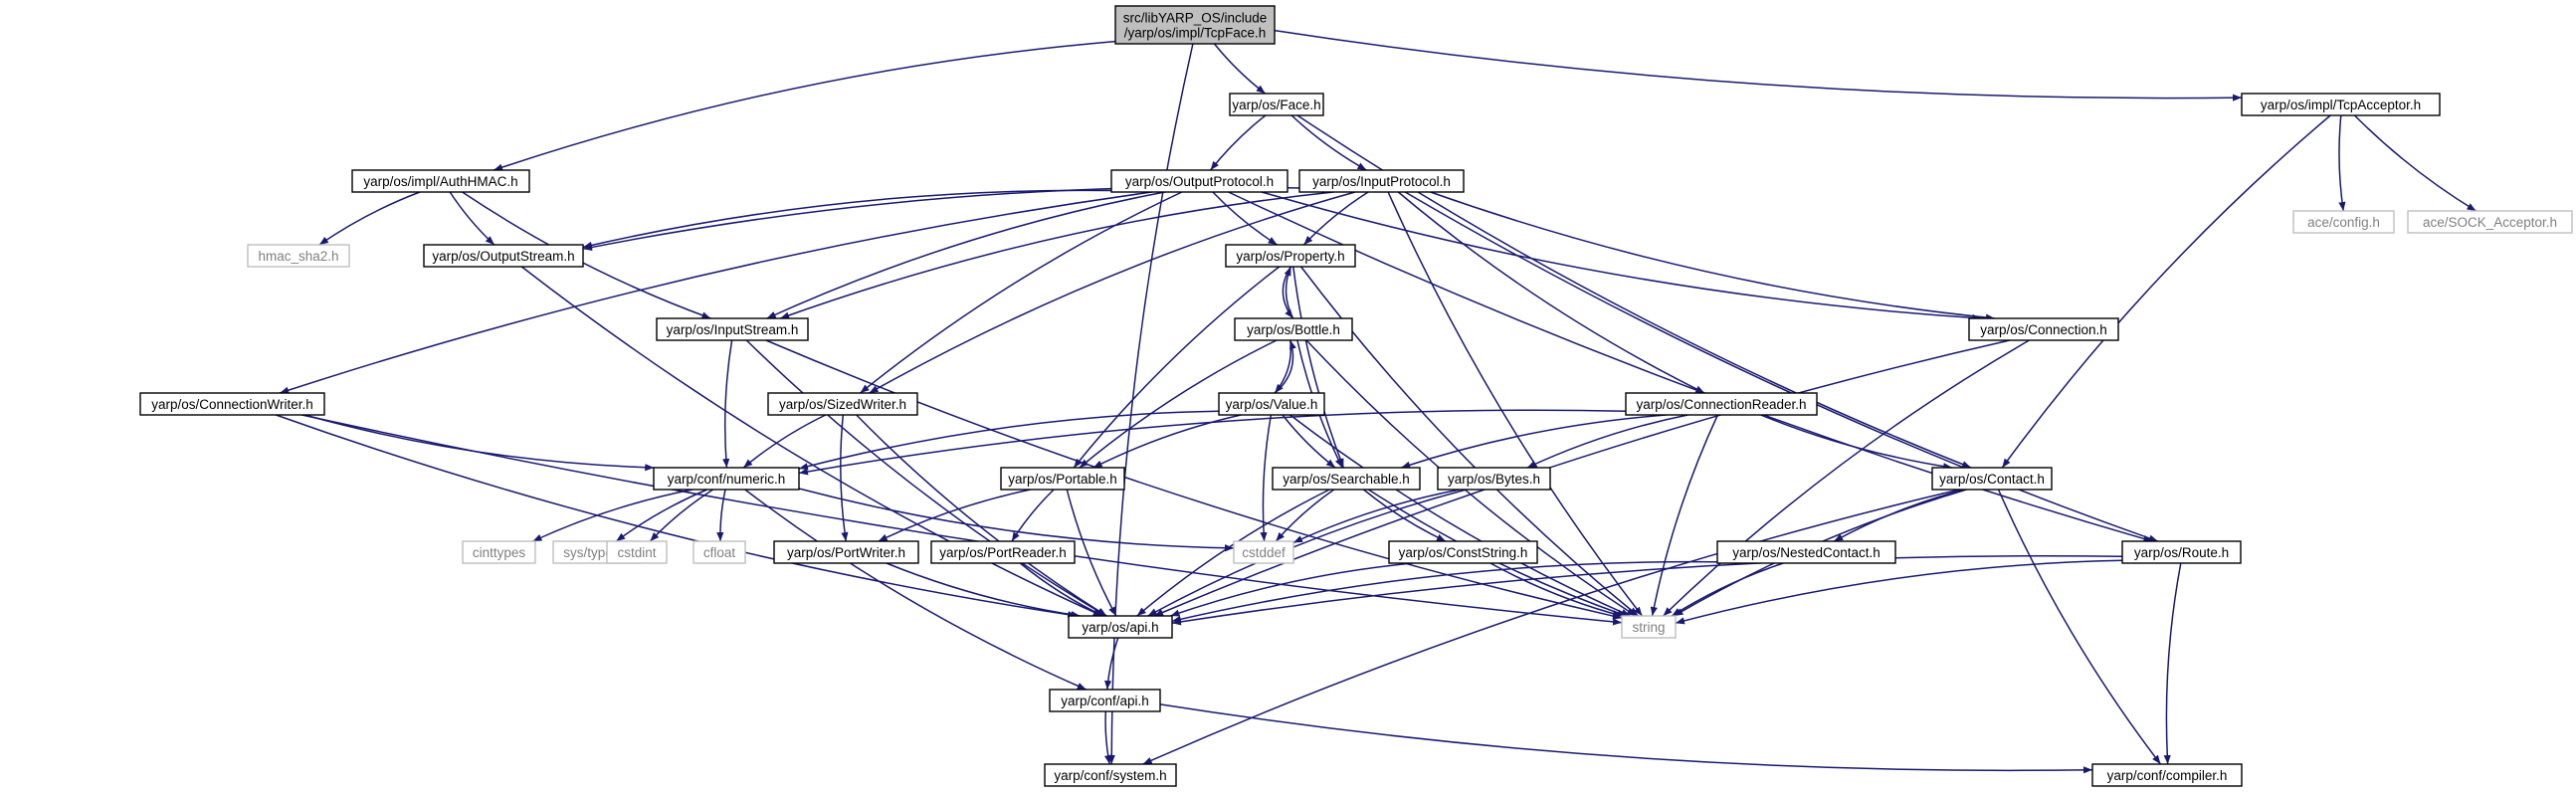 The height and width of the screenshot is (795, 2576). Describe the element at coordinates (2172, 664) in the screenshot. I see `edge-route-to-compiler` at that location.